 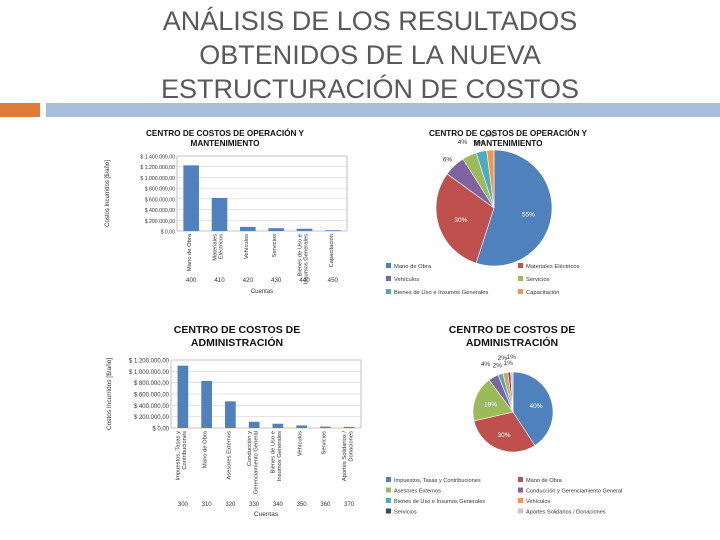 What do you see at coordinates (266, 514) in the screenshot?
I see `admin-bar-xlabel: Cuentas` at bounding box center [266, 514].